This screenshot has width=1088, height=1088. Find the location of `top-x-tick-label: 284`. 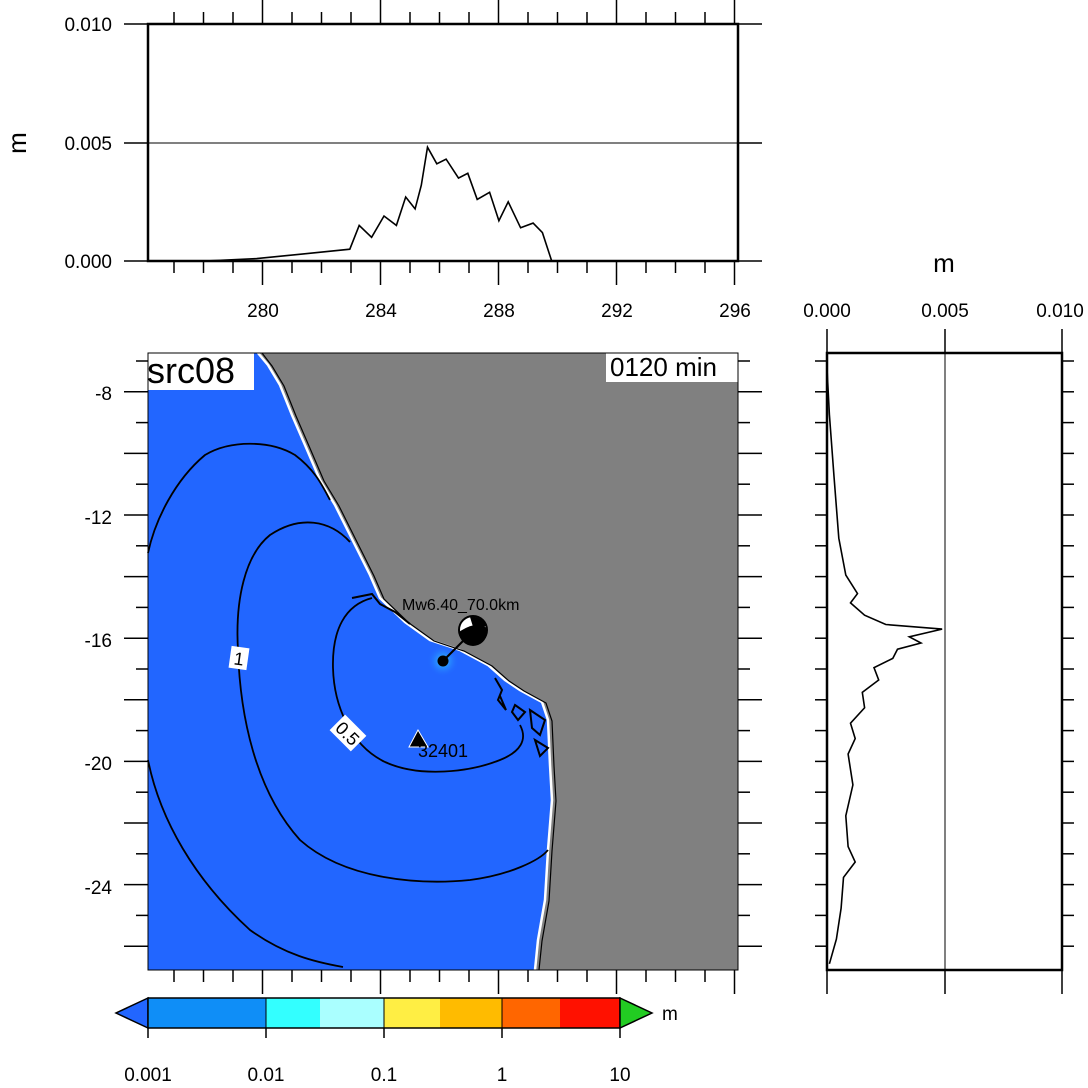

top-x-tick-label: 284 is located at coordinates (381, 311).